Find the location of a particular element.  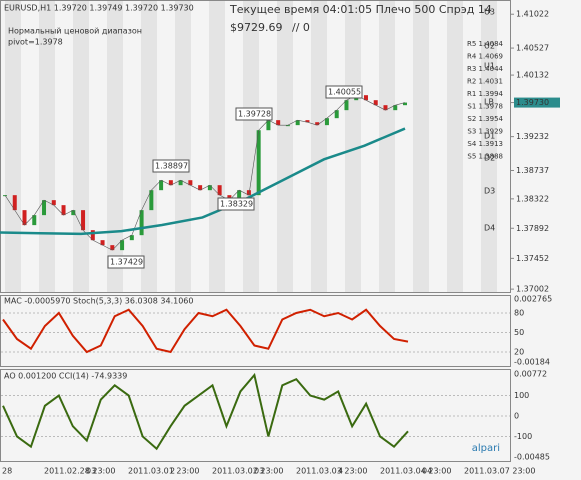

y-tick-label: 0 is located at coordinates (516, 416).